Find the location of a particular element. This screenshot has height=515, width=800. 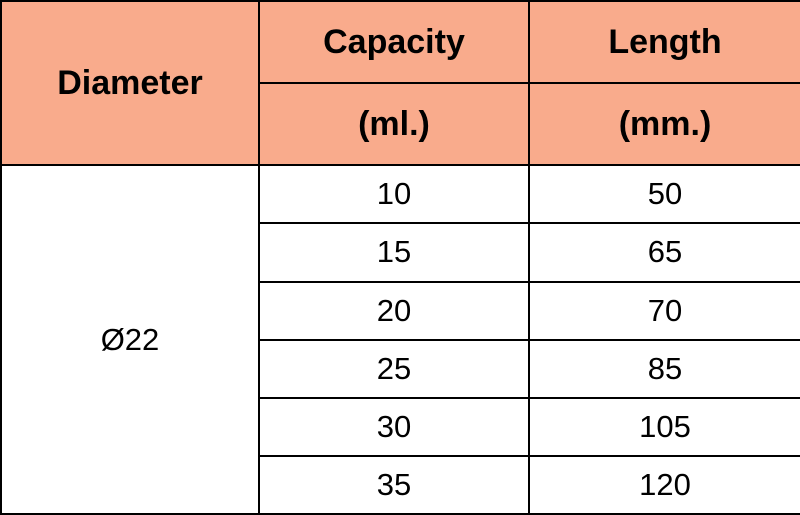

data-row: 15 65 is located at coordinates (400, 252).